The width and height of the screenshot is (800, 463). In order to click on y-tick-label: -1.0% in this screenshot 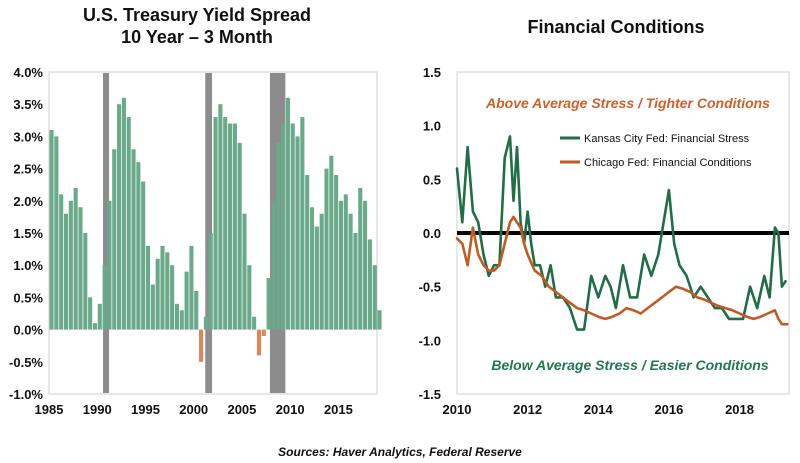, I will do `click(26, 394)`.